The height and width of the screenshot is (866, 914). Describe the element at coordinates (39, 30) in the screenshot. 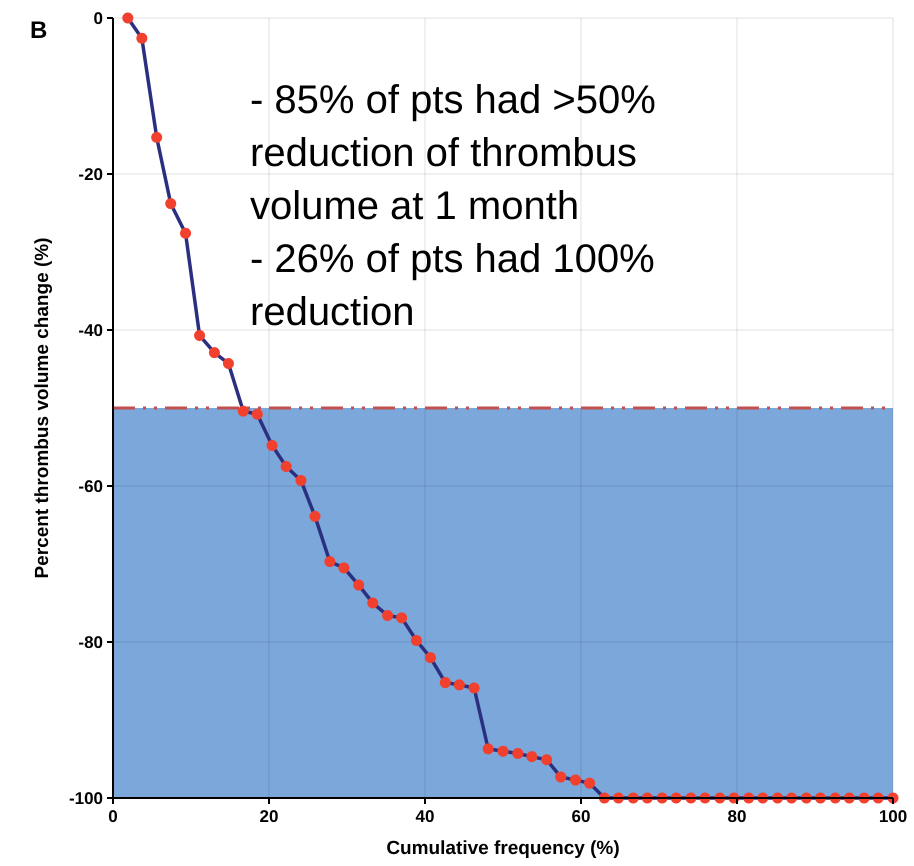

I see `chart-title: B` at that location.